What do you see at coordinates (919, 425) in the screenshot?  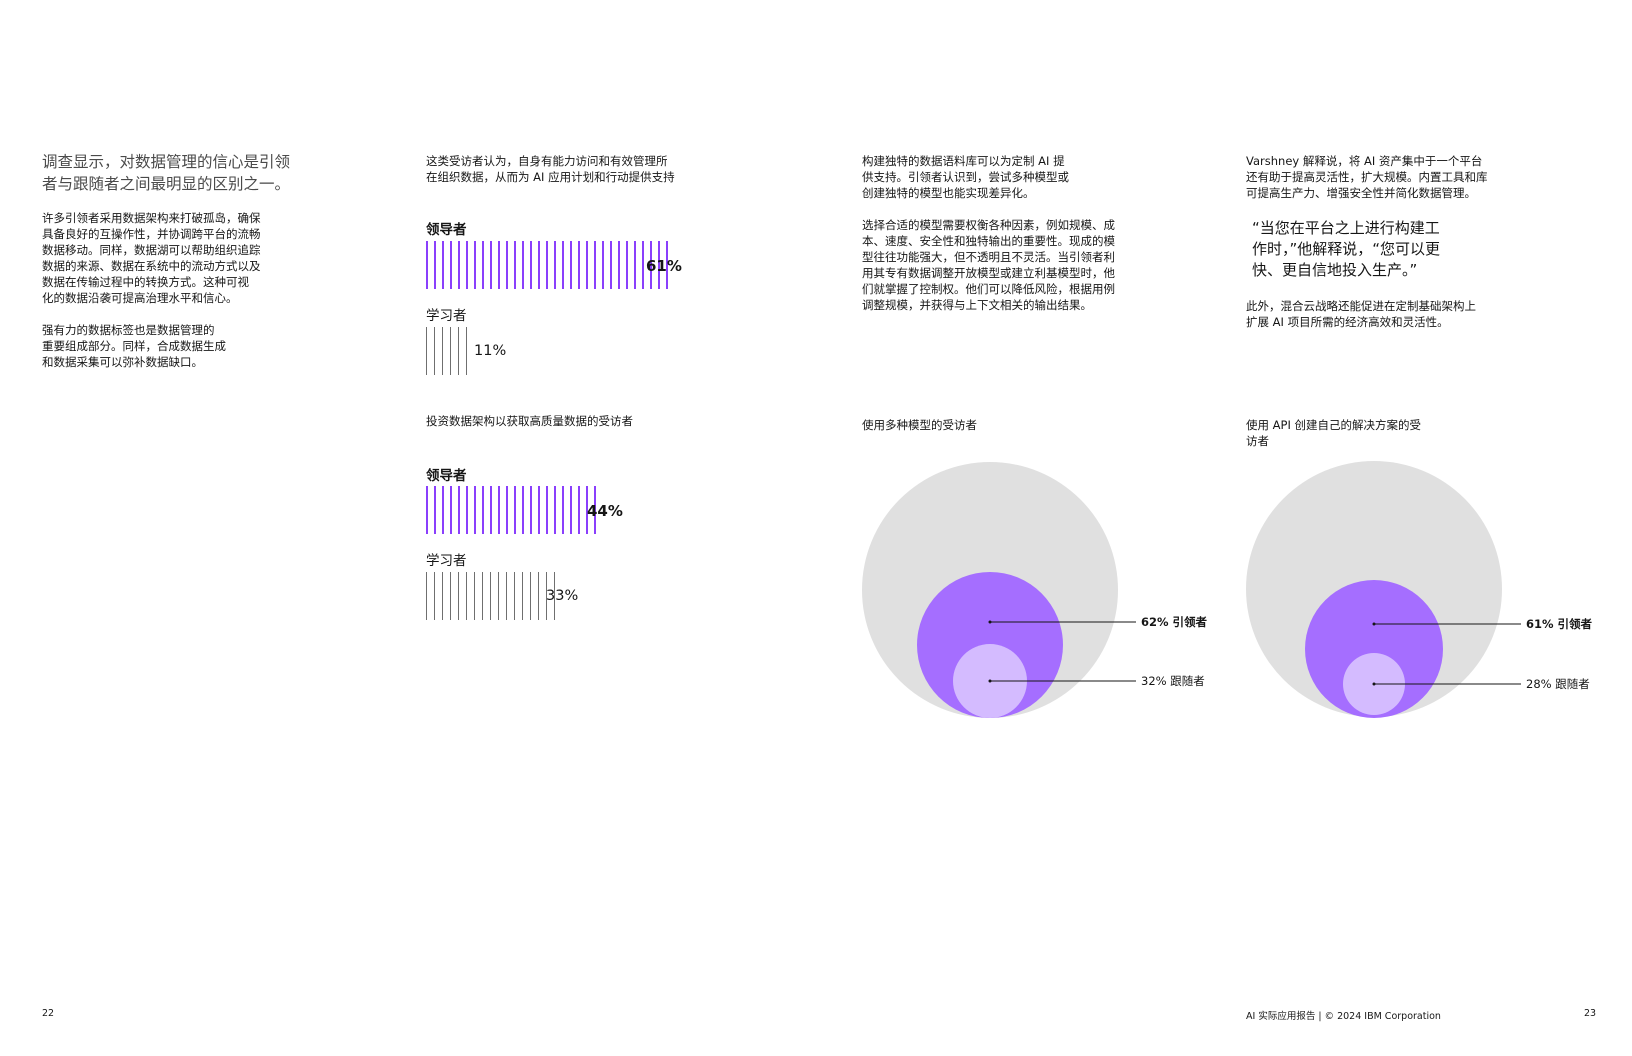 I see `chart-title: 使用多种模型的受访者` at bounding box center [919, 425].